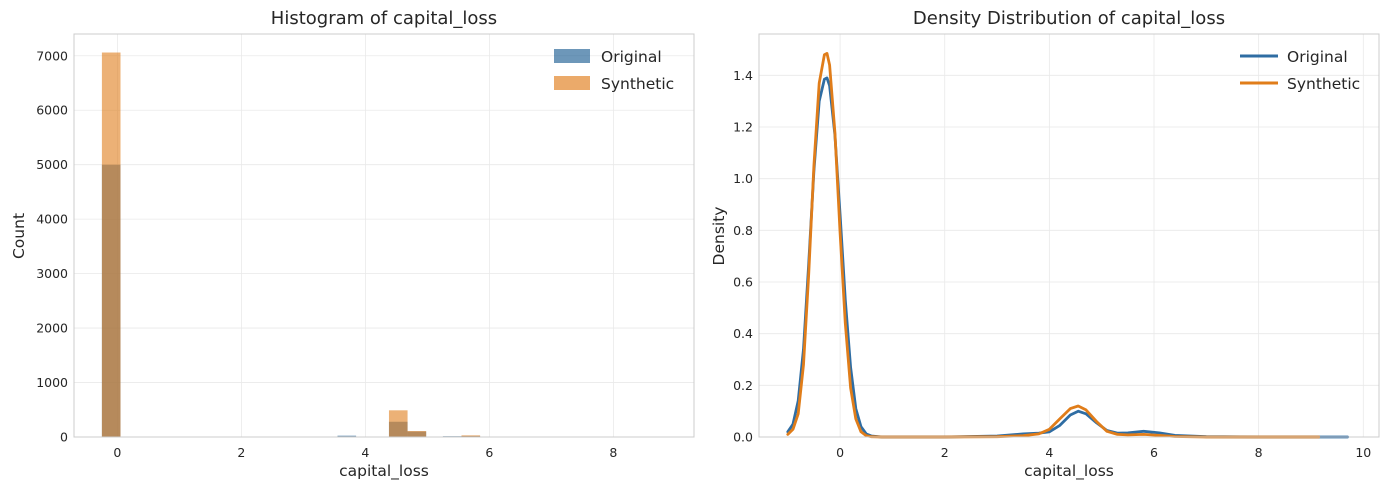  I want to click on y-tick-label: 0.8, so click(743, 230).